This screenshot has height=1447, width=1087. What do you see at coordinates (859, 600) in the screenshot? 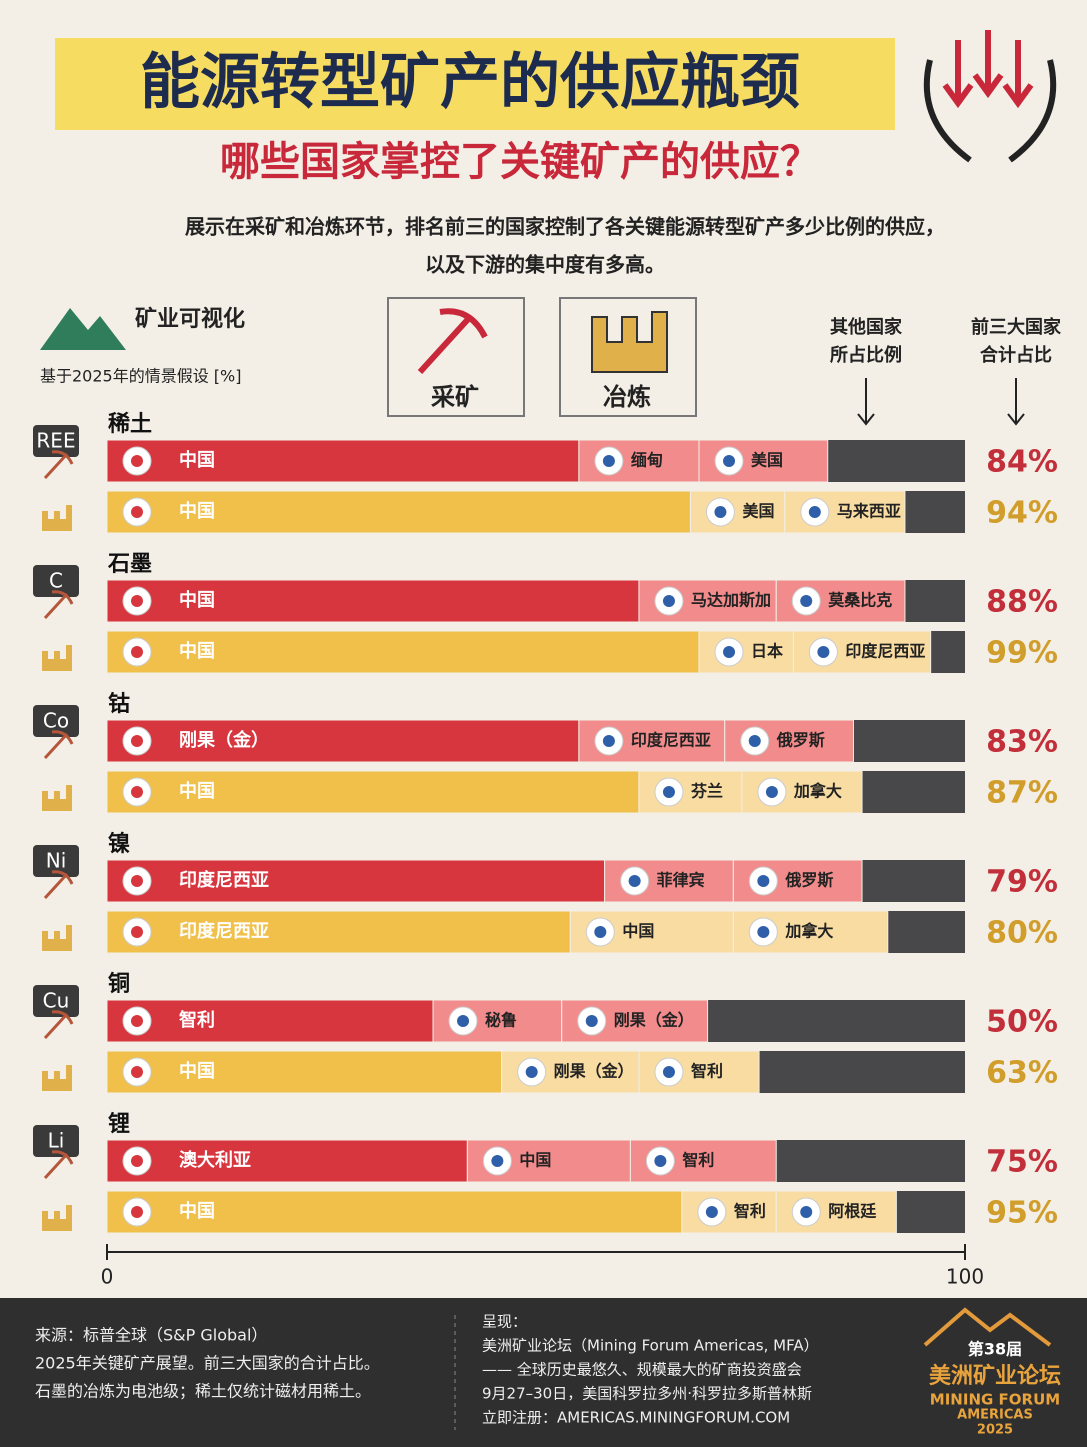
I see `country-label: 莫桑比克` at bounding box center [859, 600].